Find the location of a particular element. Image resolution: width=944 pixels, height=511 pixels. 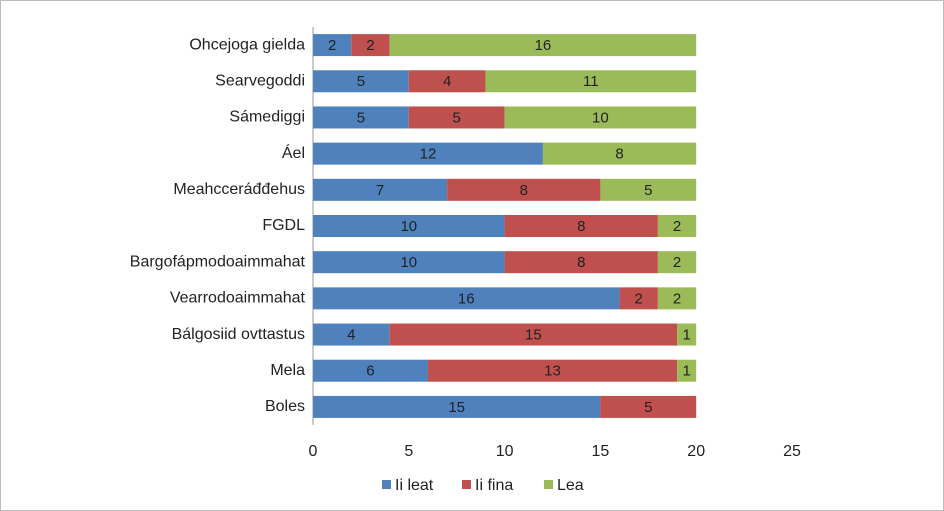

data-label: 11 is located at coordinates (591, 81).